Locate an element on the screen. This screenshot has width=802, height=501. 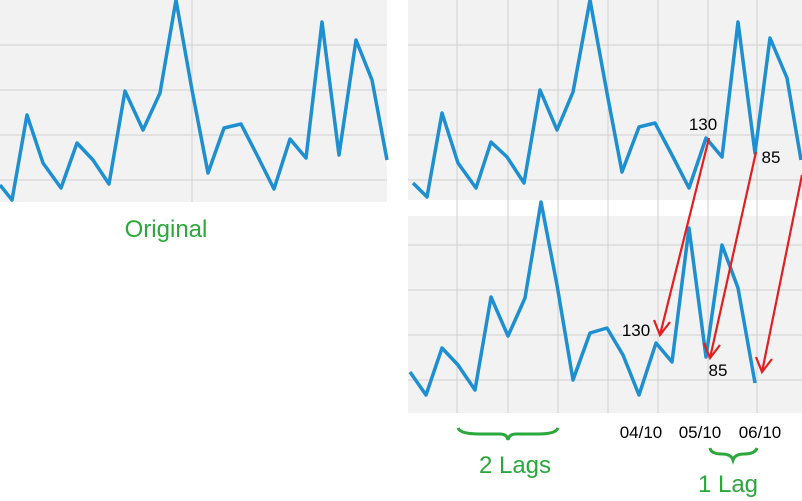
date-label: 05/10 is located at coordinates (700, 432).